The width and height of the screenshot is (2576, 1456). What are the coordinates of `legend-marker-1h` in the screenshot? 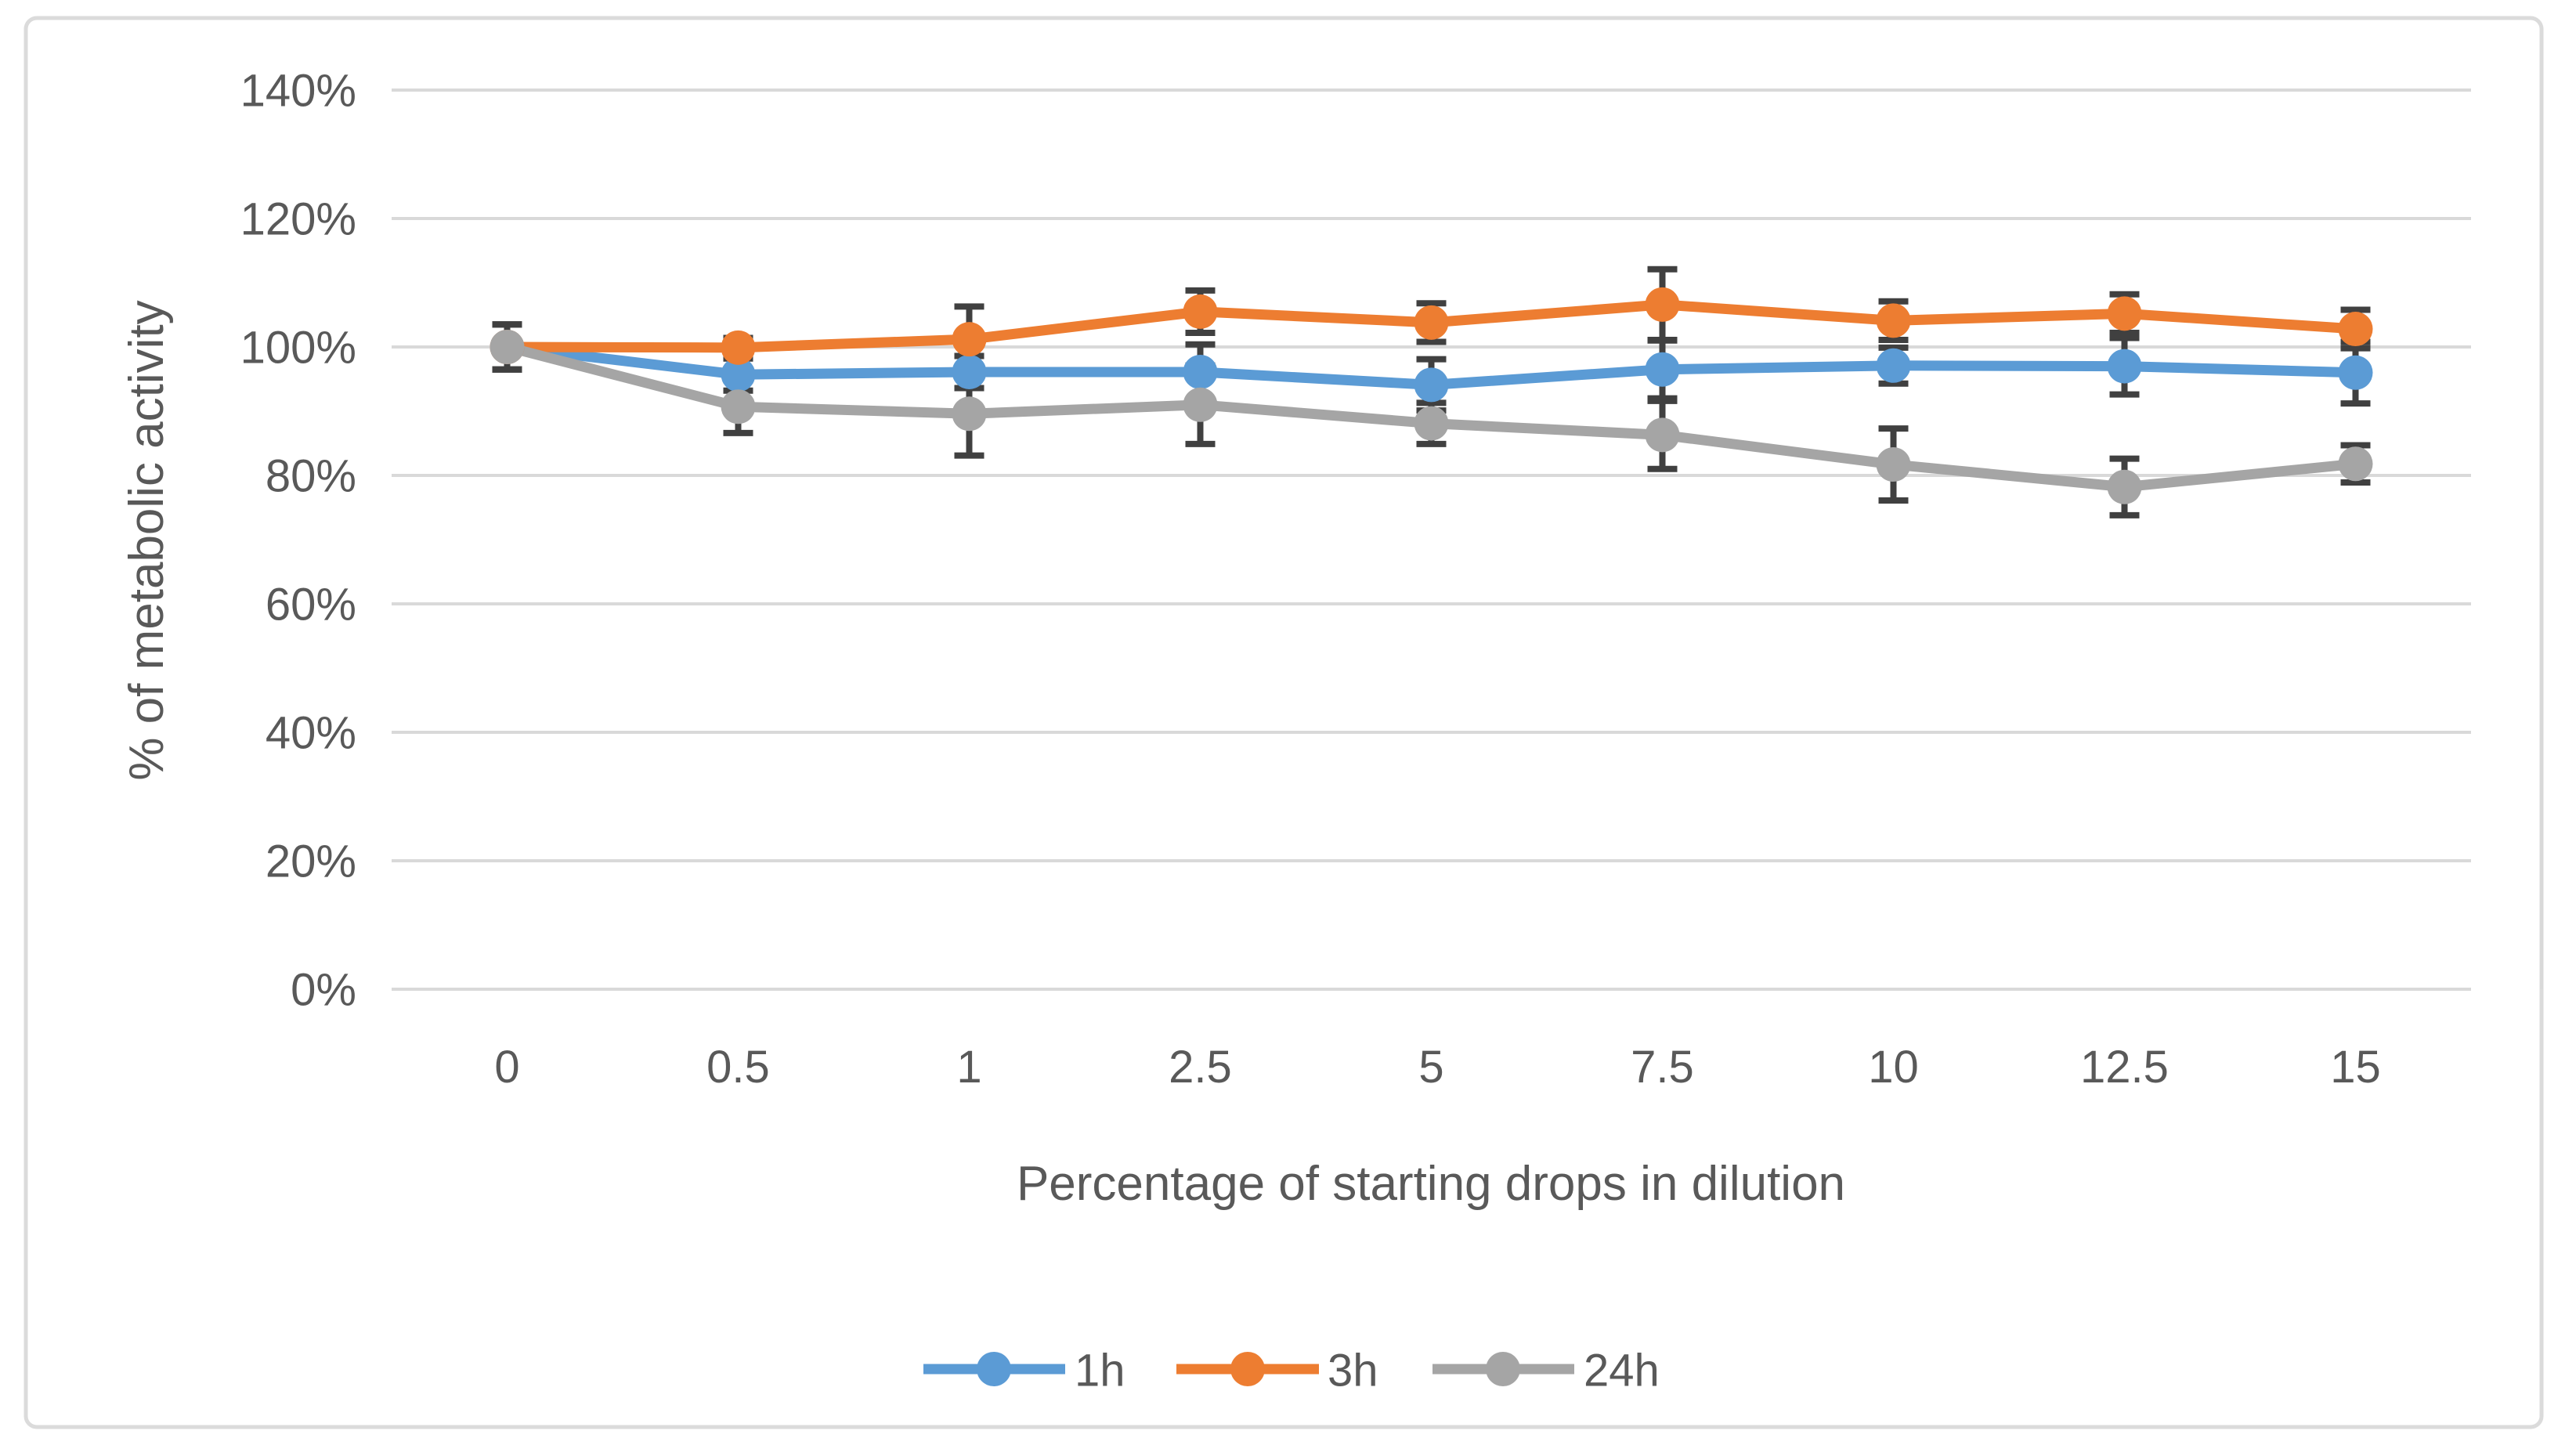 It's located at (994, 1369).